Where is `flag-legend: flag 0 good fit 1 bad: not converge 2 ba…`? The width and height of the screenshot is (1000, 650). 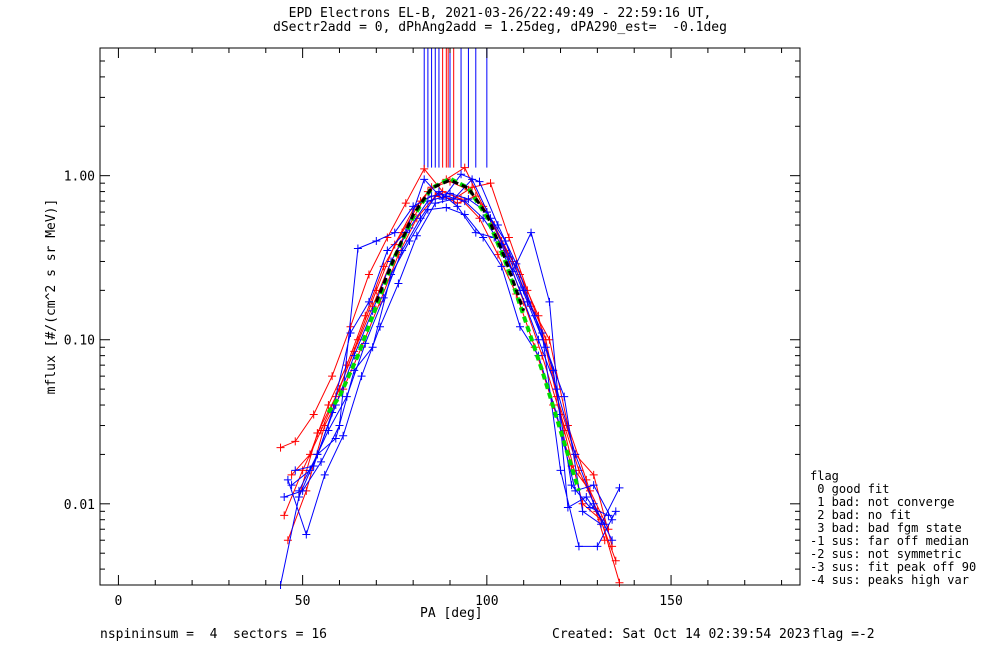 flag-legend: flag 0 good fit 1 bad: not converge 2 ba… is located at coordinates (893, 528).